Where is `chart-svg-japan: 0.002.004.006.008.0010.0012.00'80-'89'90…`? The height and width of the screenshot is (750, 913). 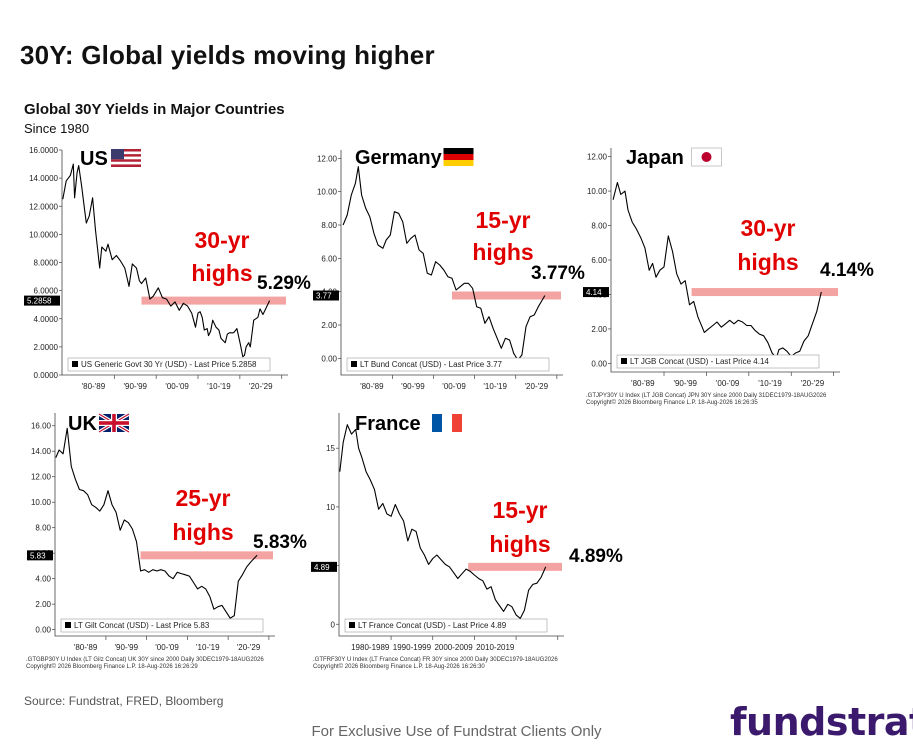
chart-svg-japan: 0.002.004.006.008.0010.0012.00'80-'89'90… is located at coordinates (728, 276).